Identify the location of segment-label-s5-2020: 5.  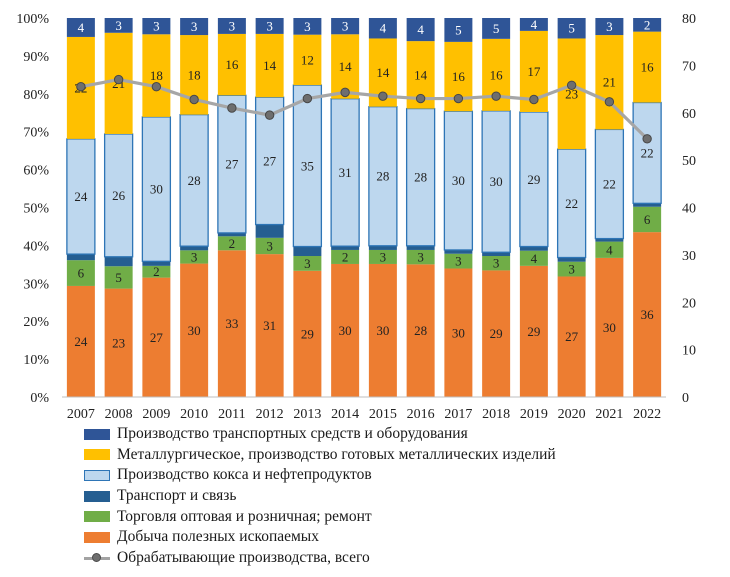
(571, 28).